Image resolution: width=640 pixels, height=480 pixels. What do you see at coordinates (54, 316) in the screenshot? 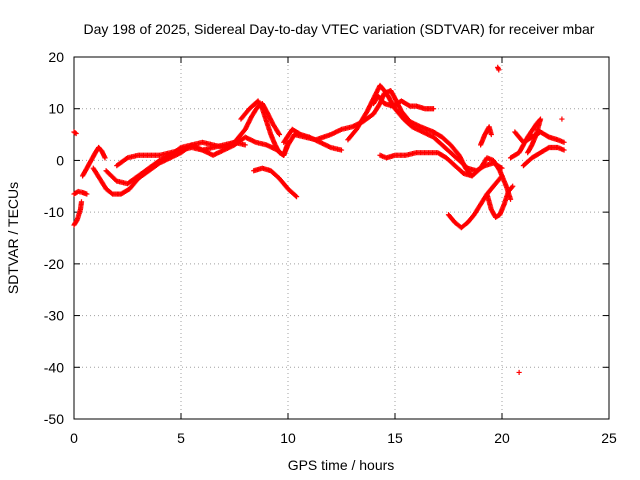
I see `y-tick-label: -30` at bounding box center [54, 316].